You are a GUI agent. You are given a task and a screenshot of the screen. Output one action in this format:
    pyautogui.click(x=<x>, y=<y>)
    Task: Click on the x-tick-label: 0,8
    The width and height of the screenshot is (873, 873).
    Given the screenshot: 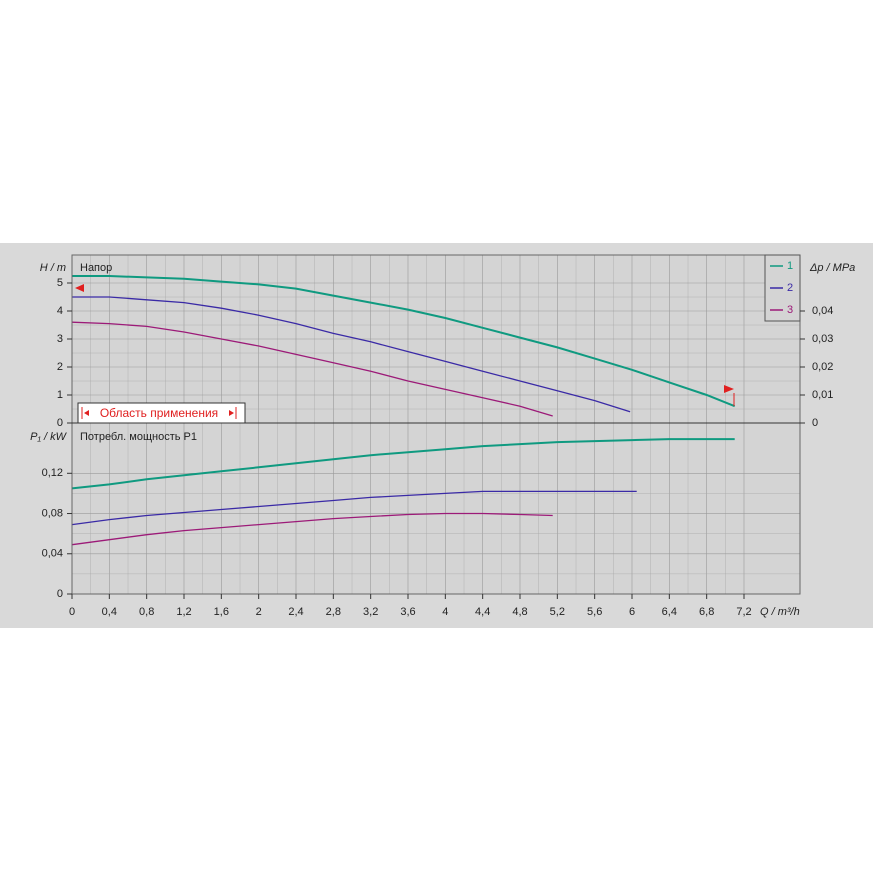 What is the action you would take?
    pyautogui.click(x=146, y=612)
    